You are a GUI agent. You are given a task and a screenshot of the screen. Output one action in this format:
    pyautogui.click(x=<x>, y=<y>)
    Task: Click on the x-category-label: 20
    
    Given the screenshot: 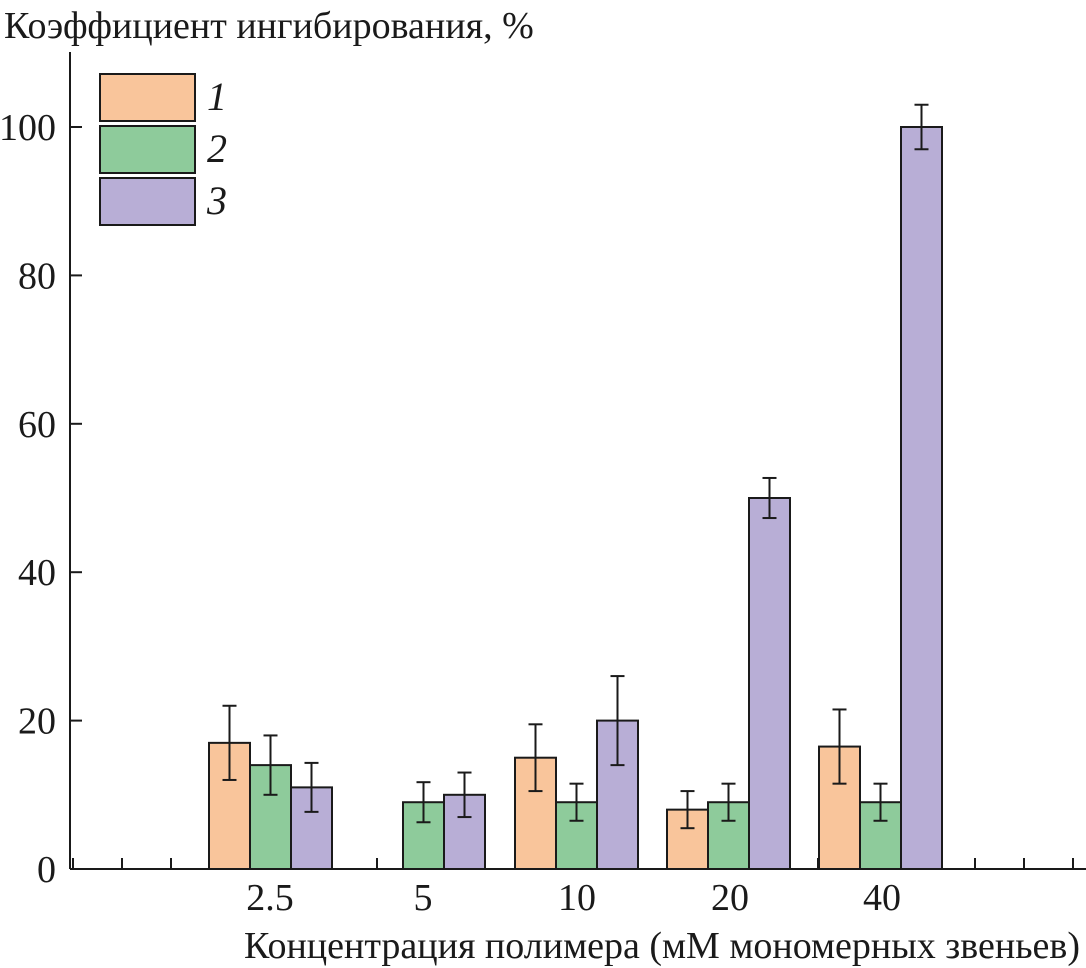 What is the action you would take?
    pyautogui.click(x=730, y=898)
    